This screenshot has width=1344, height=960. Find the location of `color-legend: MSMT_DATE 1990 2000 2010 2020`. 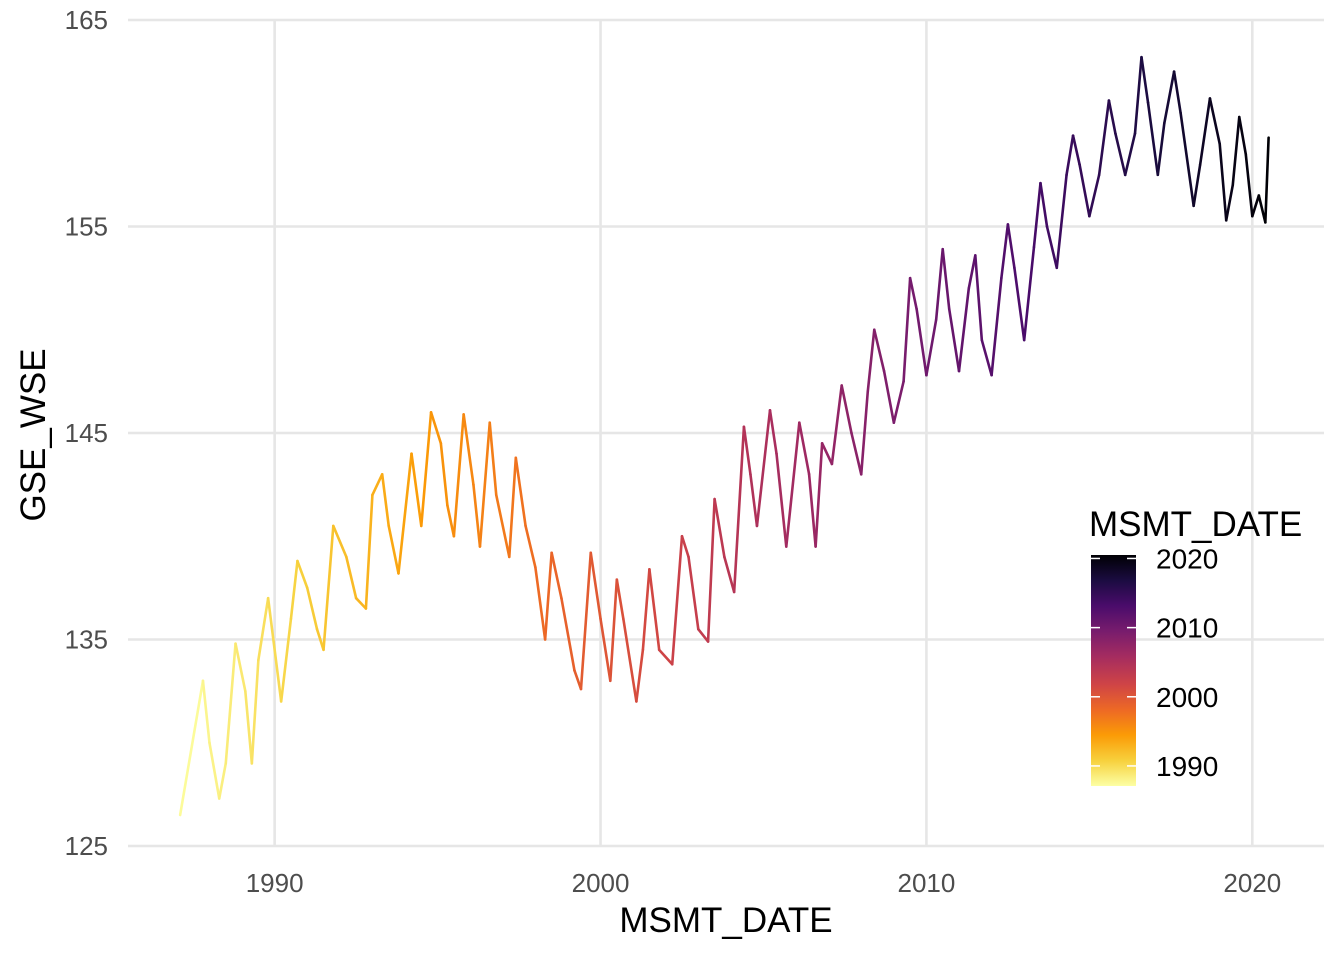

color-legend: MSMT_DATE 1990 2000 2010 2020 is located at coordinates (1195, 645).